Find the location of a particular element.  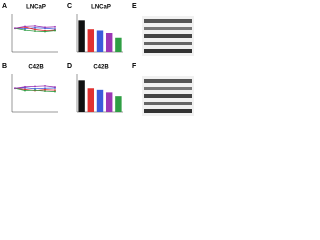

blot-f: F is located at coordinates (163, 89).